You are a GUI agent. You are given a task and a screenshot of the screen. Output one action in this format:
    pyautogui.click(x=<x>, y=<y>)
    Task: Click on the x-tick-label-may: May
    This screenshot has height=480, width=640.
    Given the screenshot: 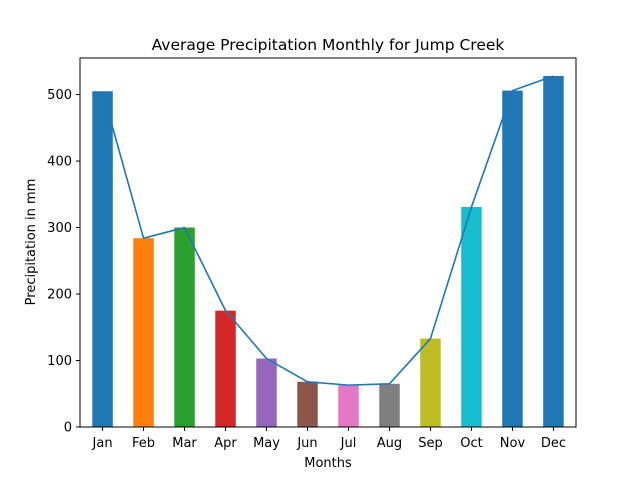 What is the action you would take?
    pyautogui.click(x=266, y=443)
    